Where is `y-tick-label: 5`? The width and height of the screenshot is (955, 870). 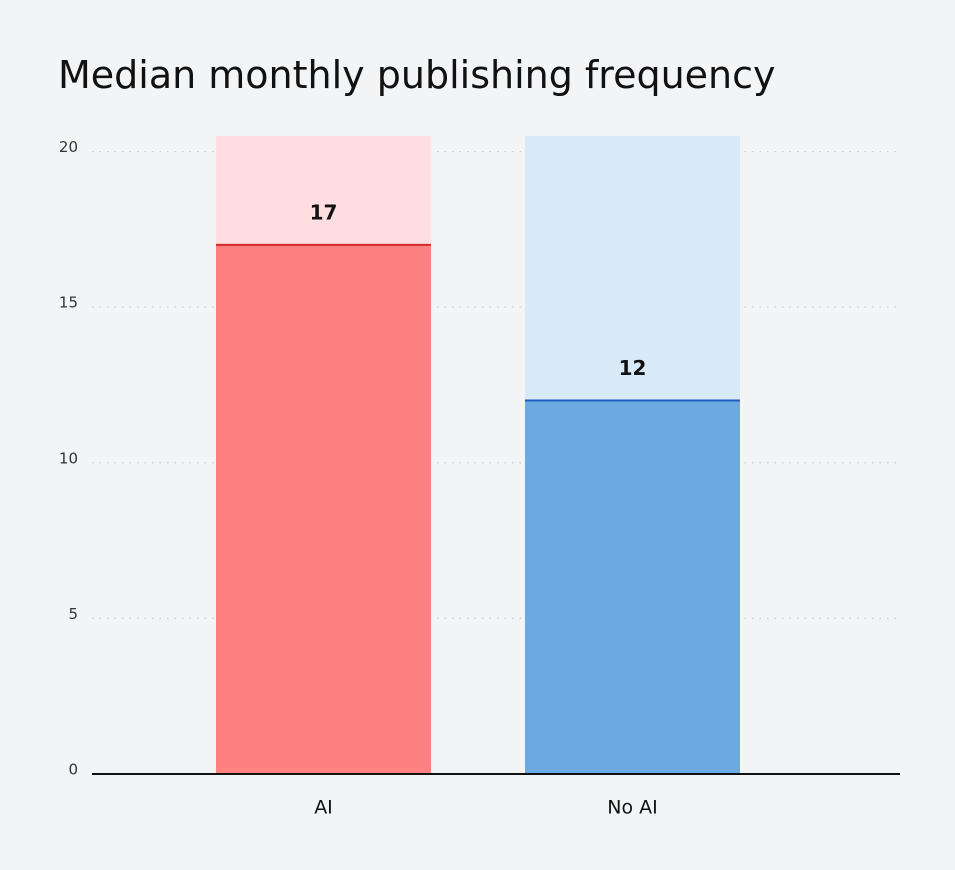
y-tick-label: 5 is located at coordinates (73, 614).